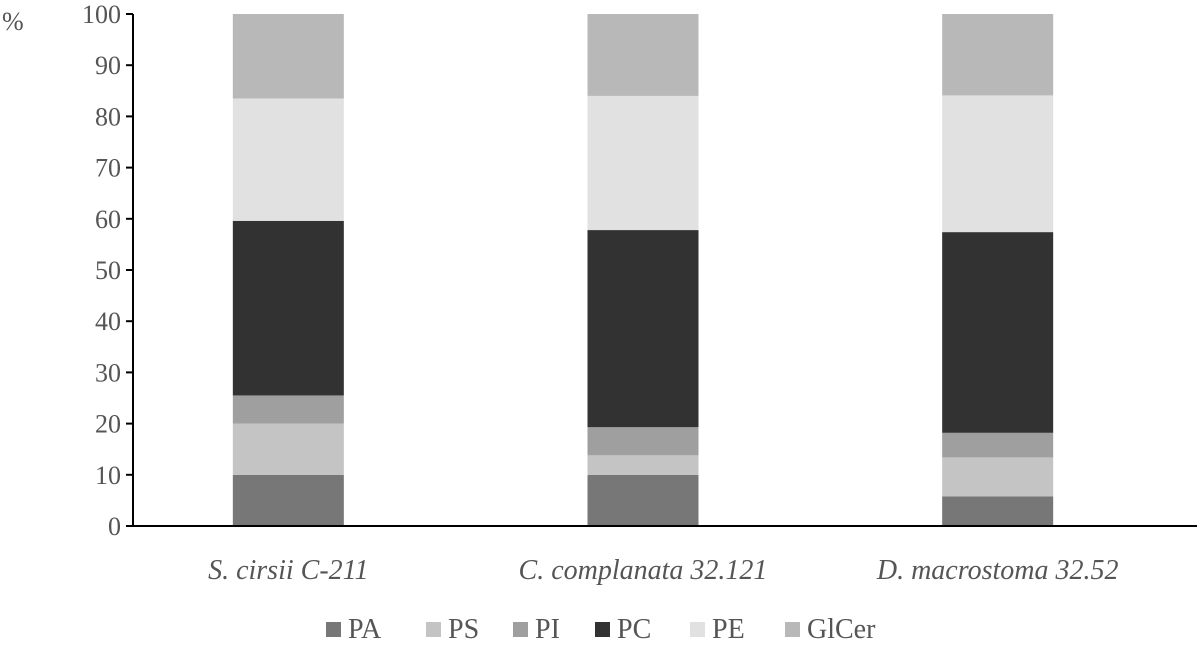  What do you see at coordinates (108, 168) in the screenshot?
I see `y-tick-label: 70` at bounding box center [108, 168].